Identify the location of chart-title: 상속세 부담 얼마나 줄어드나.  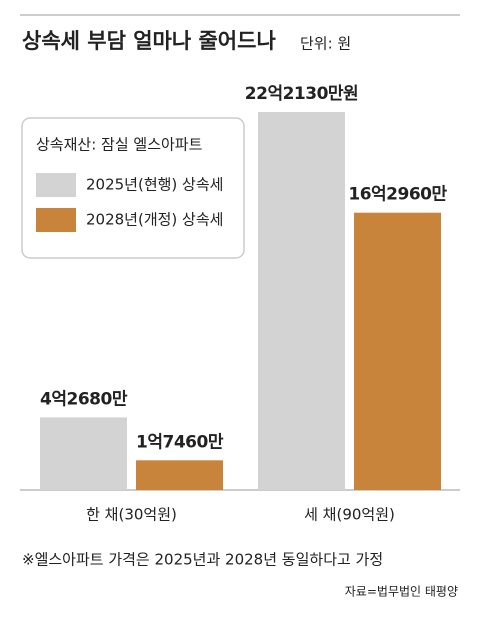
(149, 41).